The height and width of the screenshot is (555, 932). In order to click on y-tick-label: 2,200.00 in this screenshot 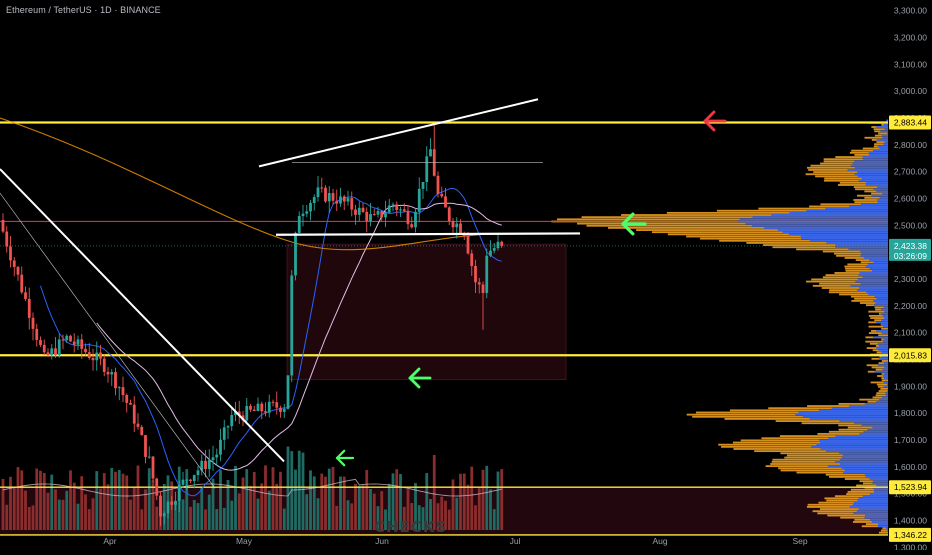, I will do `click(910, 306)`.